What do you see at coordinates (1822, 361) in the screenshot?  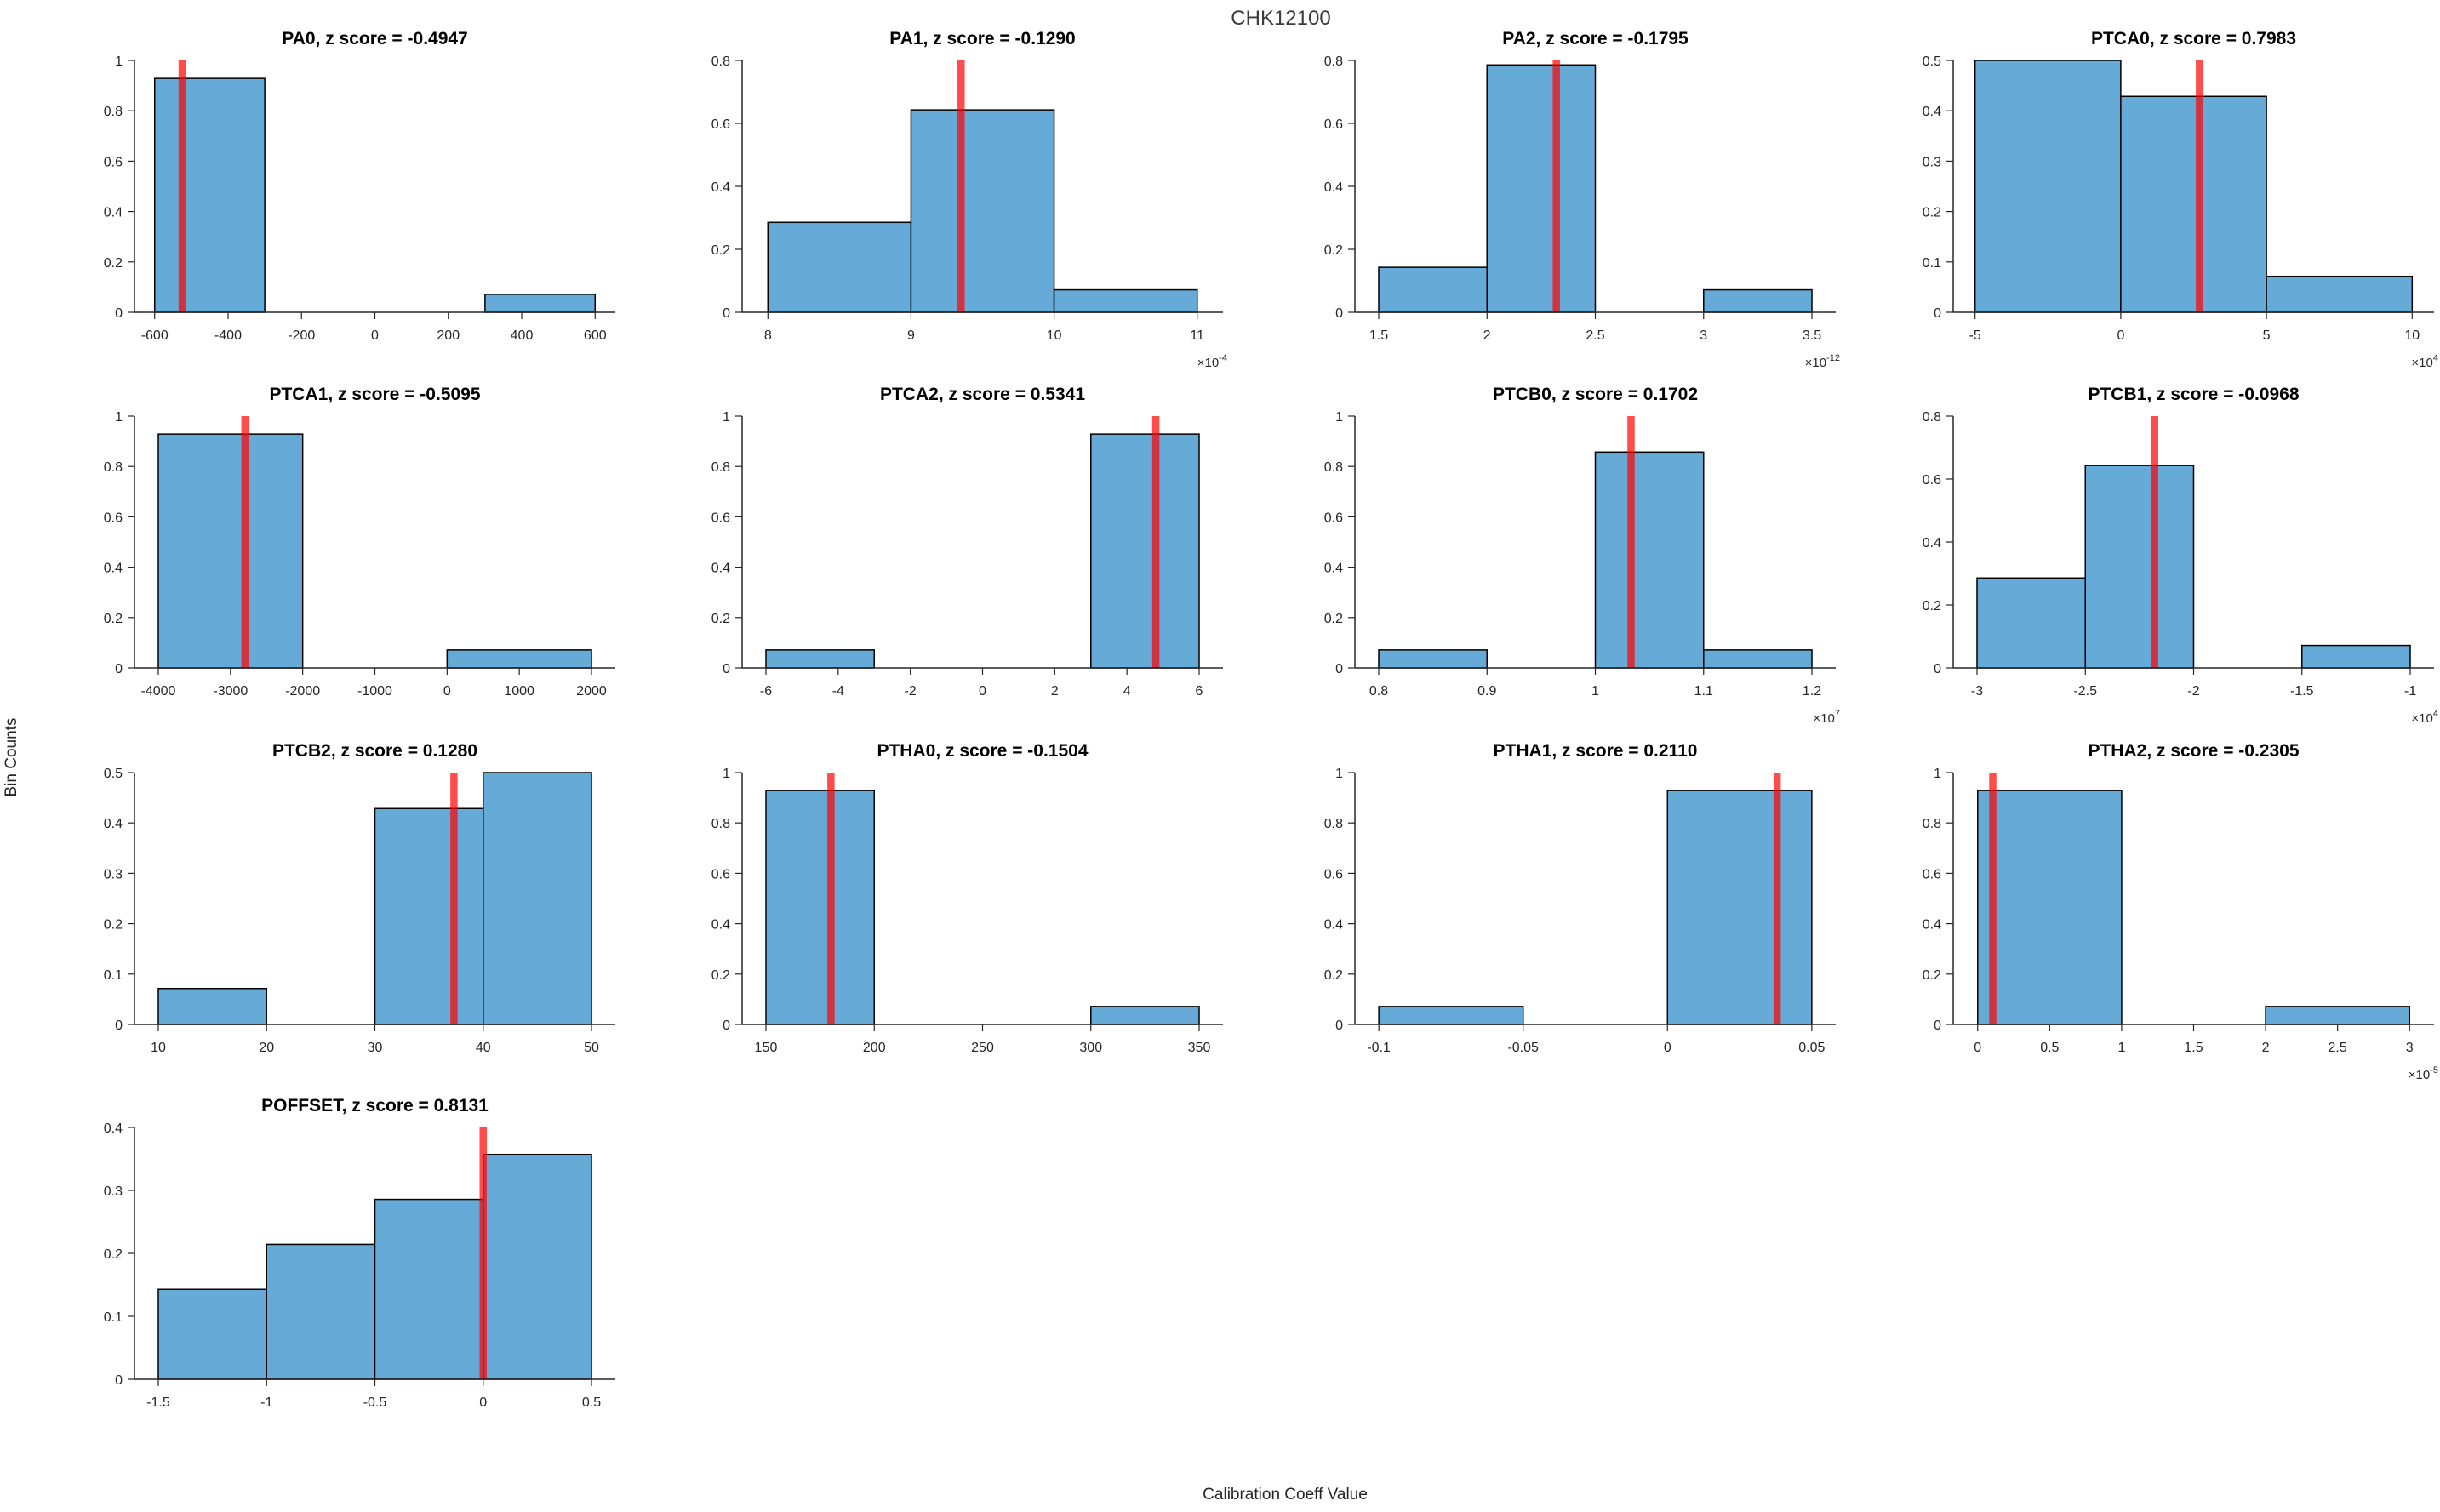 I see `x-exponent-label: ×10⁻¹²` at bounding box center [1822, 361].